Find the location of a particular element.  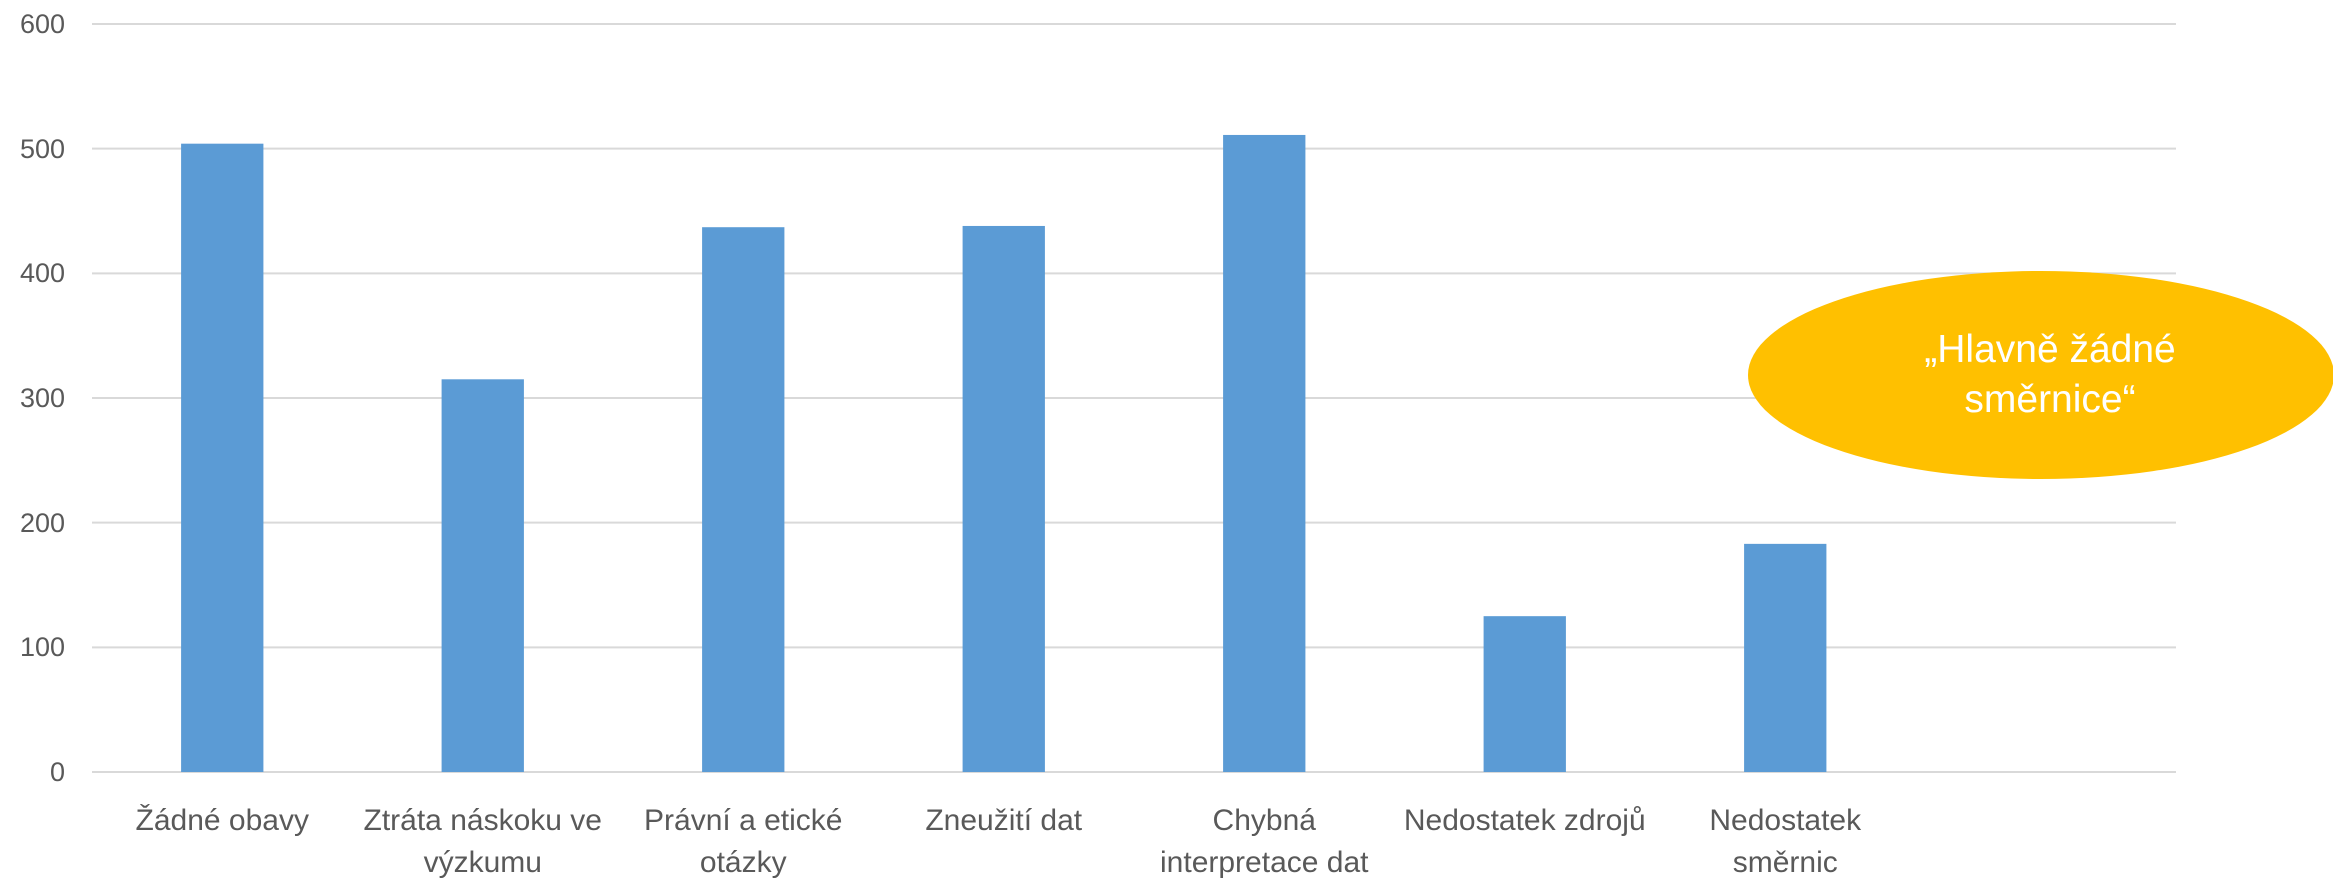

x-tick-label: Ztráta náskoku ve výzkumu is located at coordinates (482, 841).